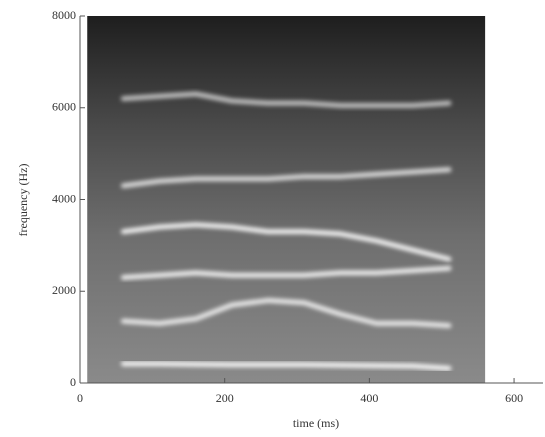 The image size is (545, 437). What do you see at coordinates (23, 200) in the screenshot?
I see `y-axis-label: frequency (Hz)` at bounding box center [23, 200].